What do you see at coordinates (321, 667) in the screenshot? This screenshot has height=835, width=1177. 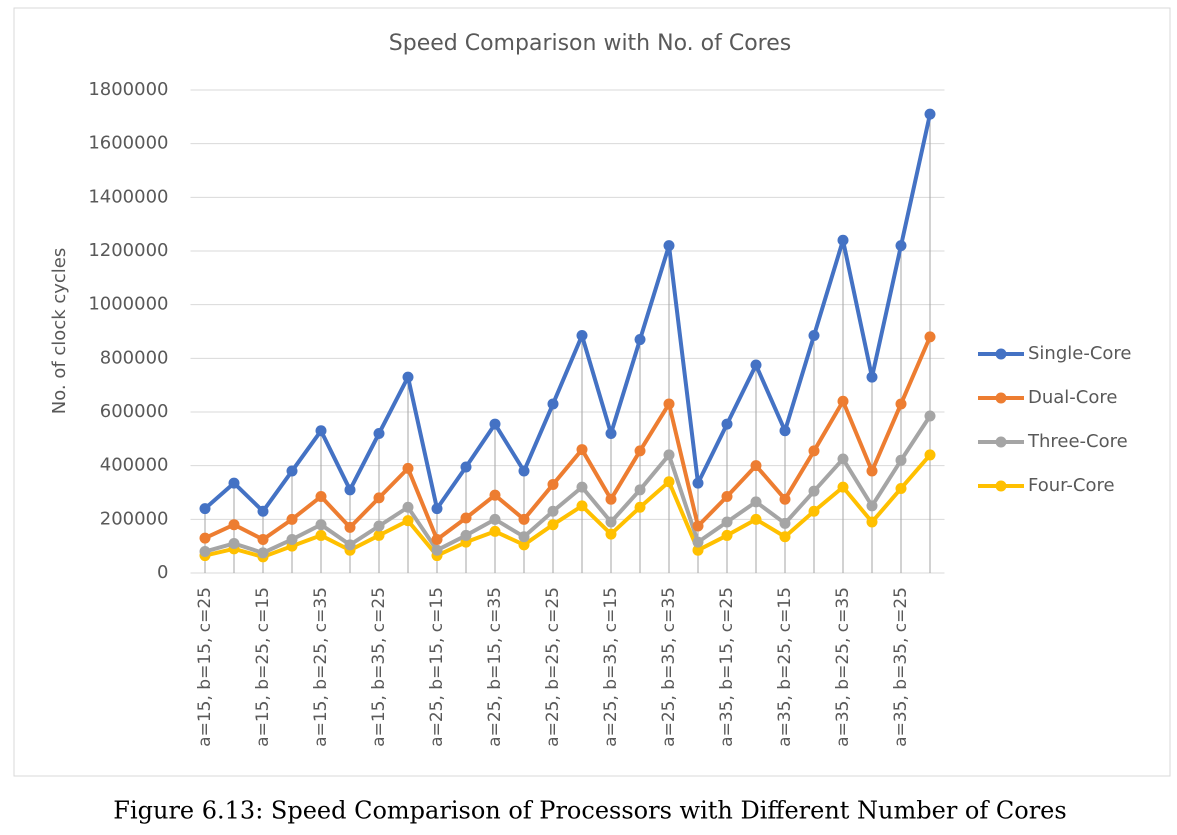 I see `x-tick-label: a=15, b=25, c=35` at bounding box center [321, 667].